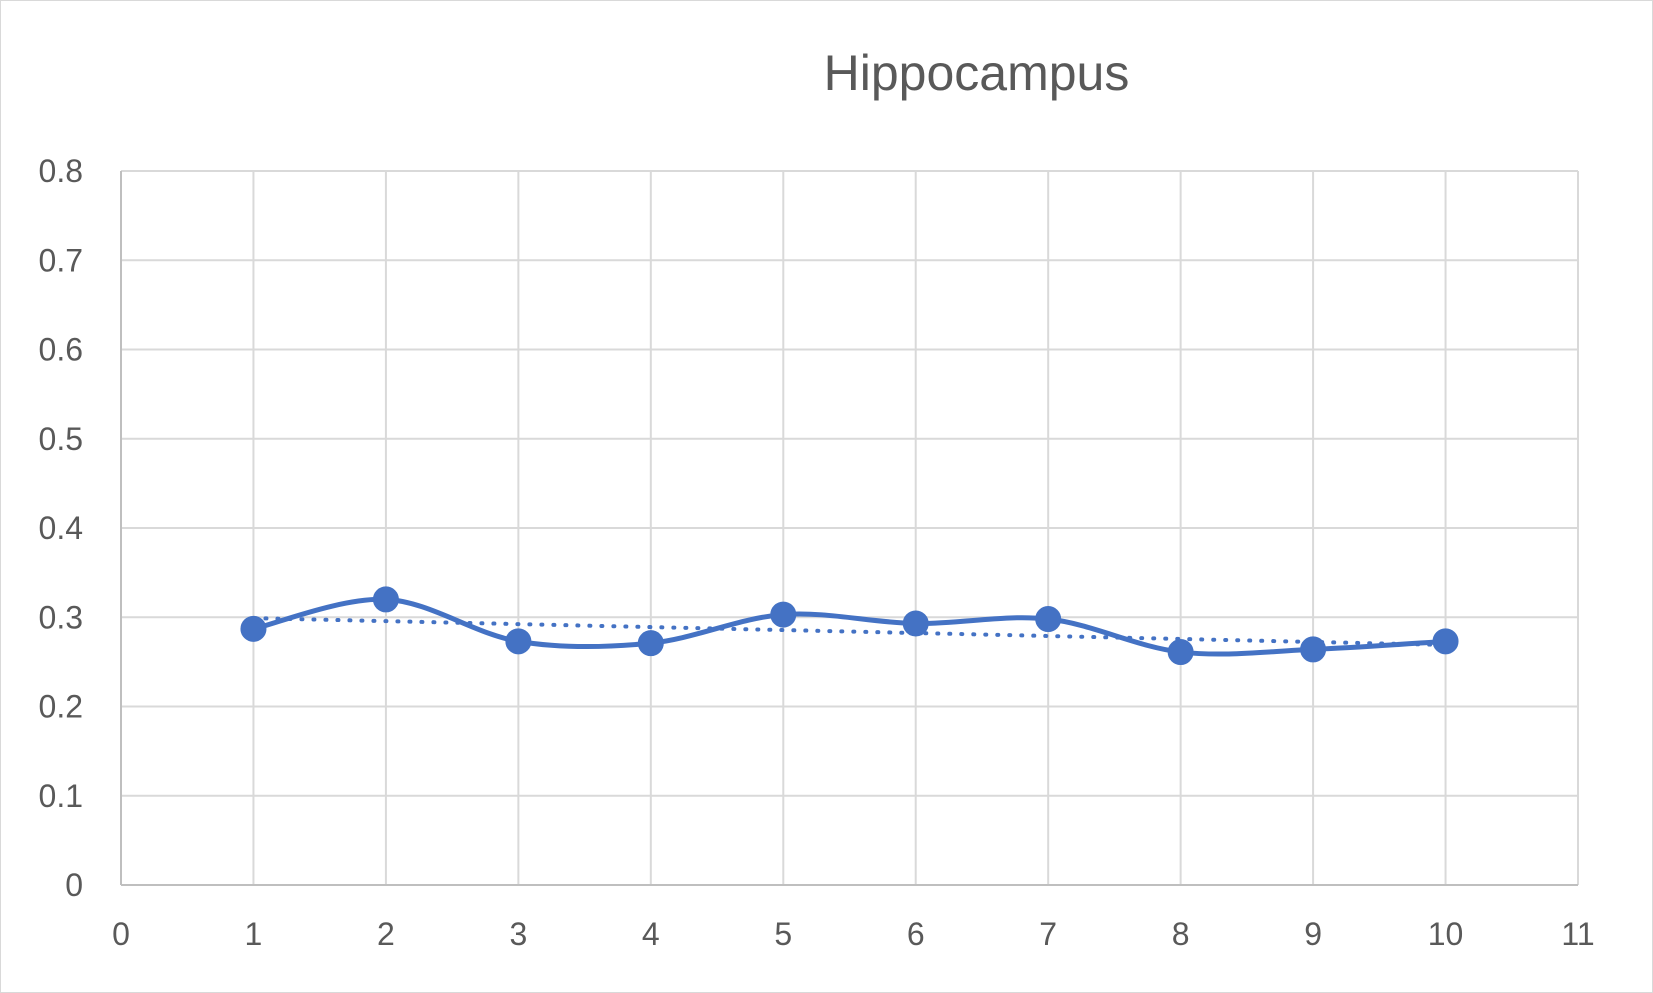  What do you see at coordinates (916, 934) in the screenshot?
I see `x-tick-label: 6` at bounding box center [916, 934].